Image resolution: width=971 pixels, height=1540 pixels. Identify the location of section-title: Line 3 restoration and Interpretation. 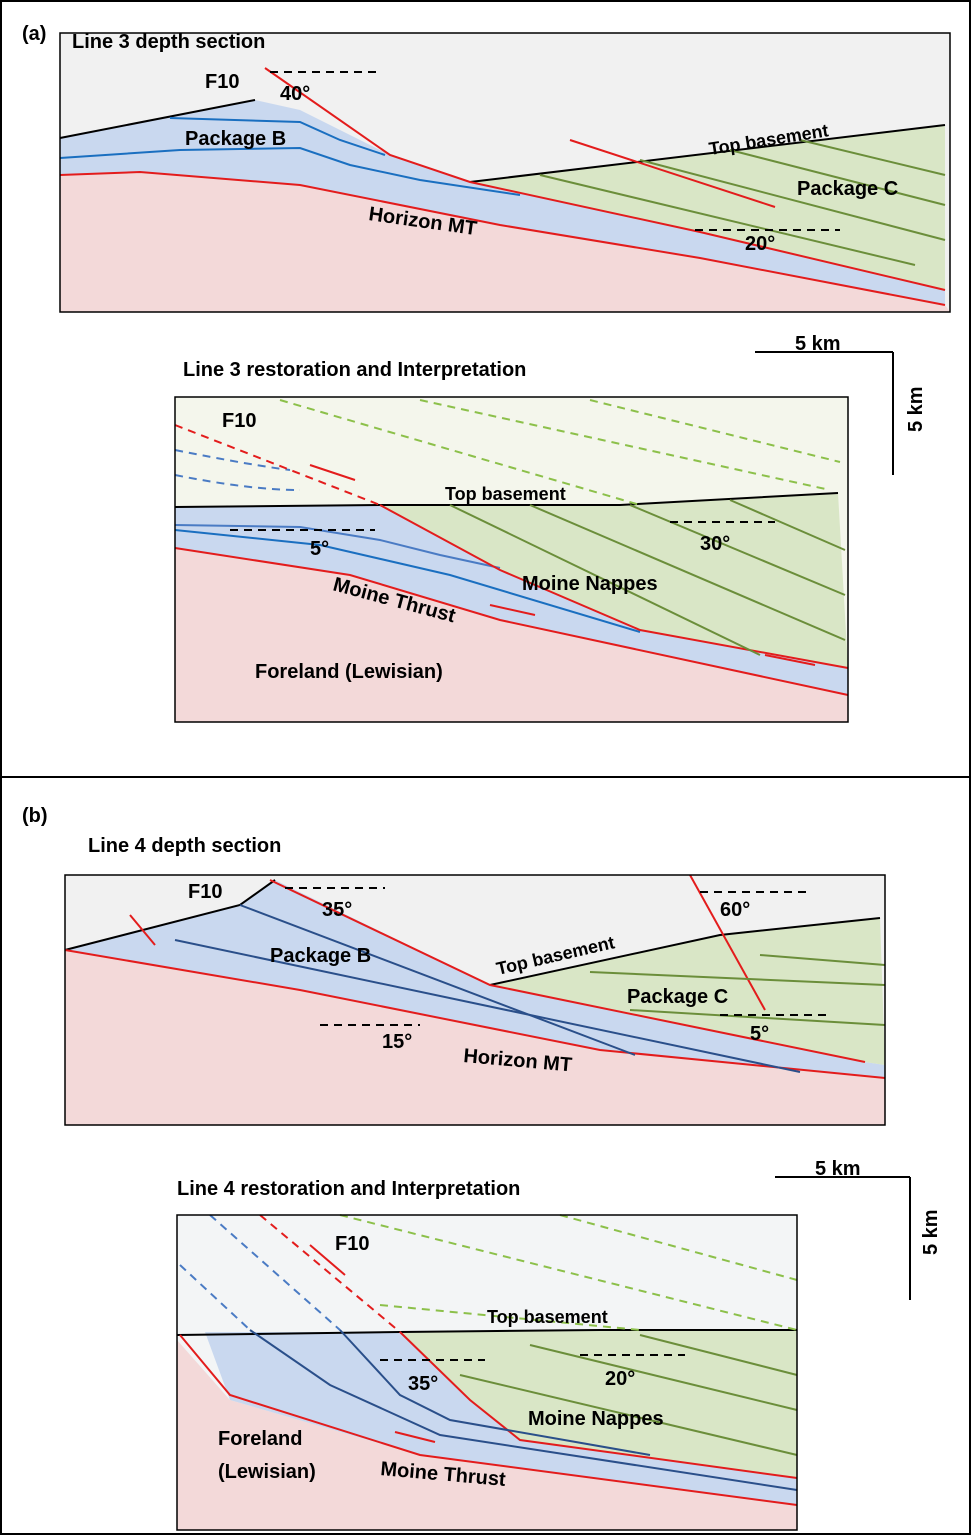
(354, 370).